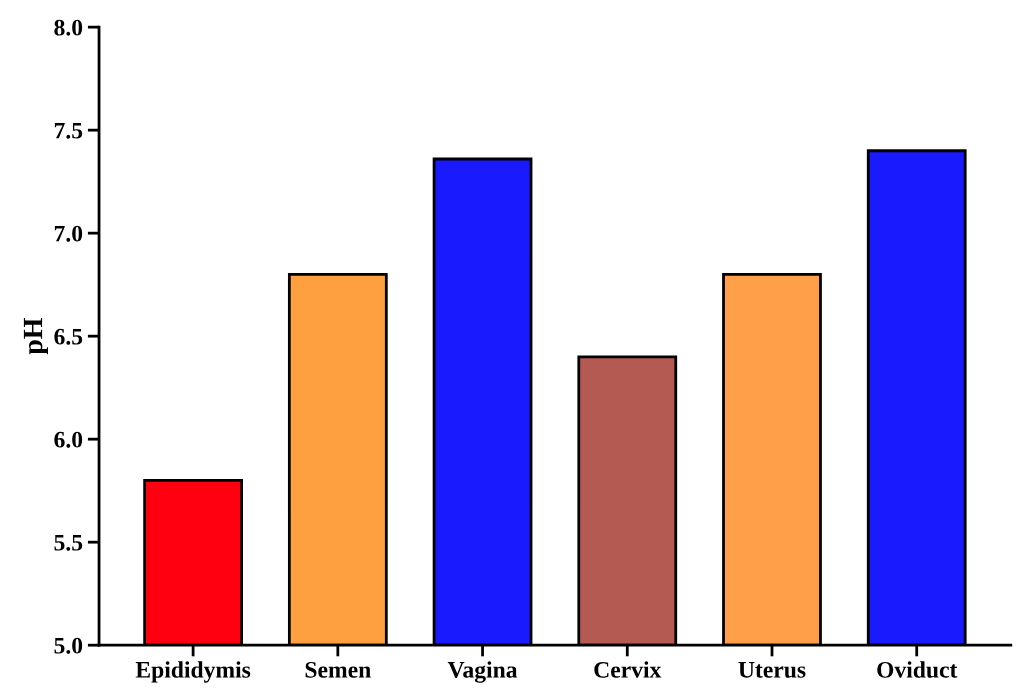 Image resolution: width=1021 pixels, height=696 pixels. Describe the element at coordinates (68, 336) in the screenshot. I see `y-tick-label: 6.5` at that location.